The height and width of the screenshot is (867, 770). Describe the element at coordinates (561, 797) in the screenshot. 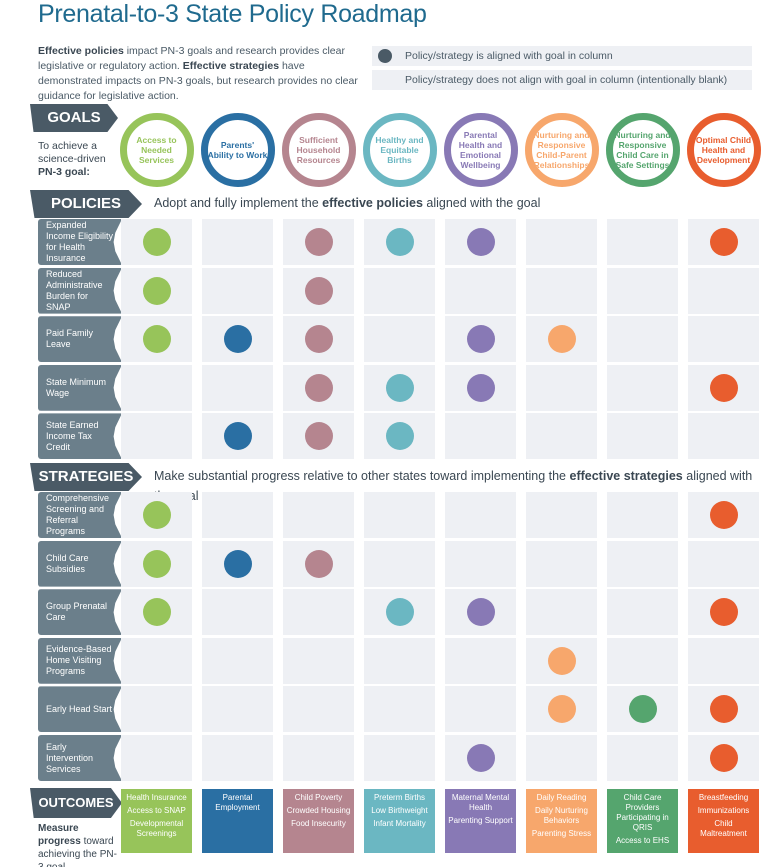

I see `outcome-item: Daily Reading` at that location.